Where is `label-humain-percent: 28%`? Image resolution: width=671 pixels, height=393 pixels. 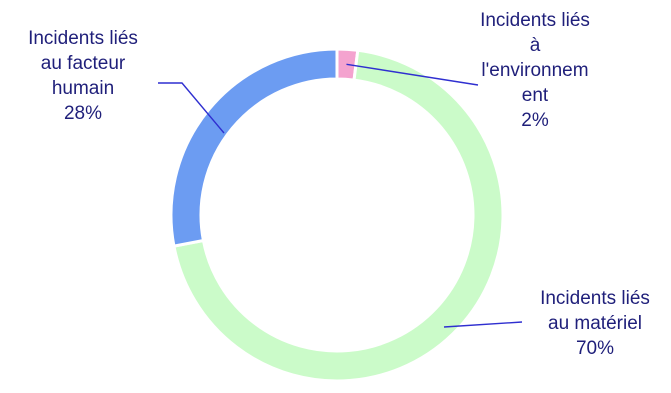
label-humain-percent: 28% is located at coordinates (83, 113).